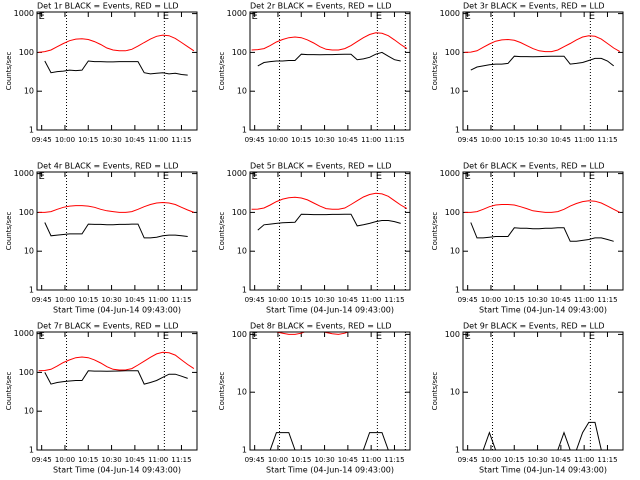 The width and height of the screenshot is (640, 480). Describe the element at coordinates (534, 6) in the screenshot. I see `panel-title: Det 3r BLACK = Events, RED = LLD` at that location.